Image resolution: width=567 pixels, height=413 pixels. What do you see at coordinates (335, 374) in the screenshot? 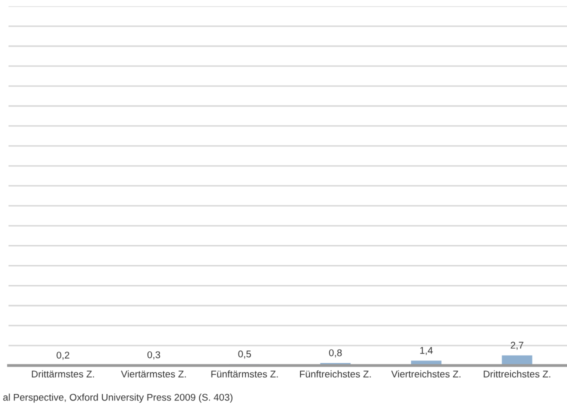
I see `x-tick-label: Fünftreichstes Z.` at bounding box center [335, 374].